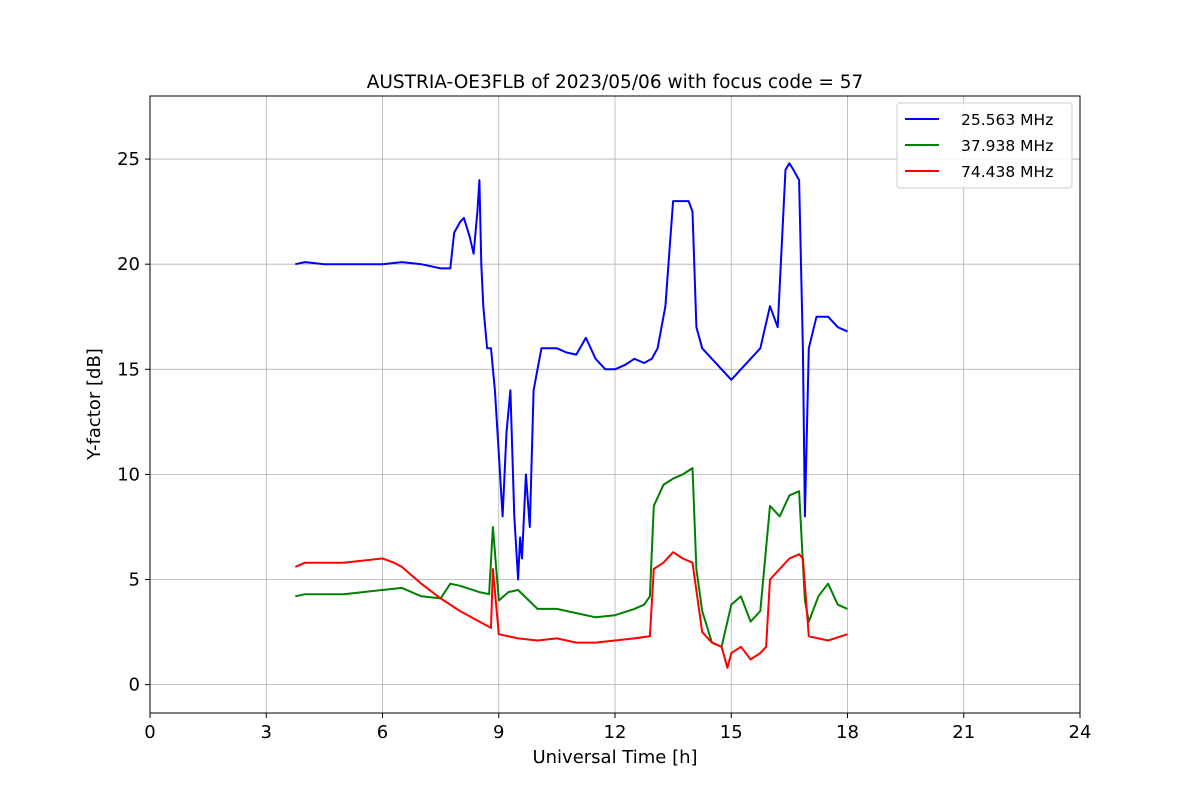 The height and width of the screenshot is (800, 1200). Describe the element at coordinates (128, 474) in the screenshot. I see `y-tick-label: 10` at that location.